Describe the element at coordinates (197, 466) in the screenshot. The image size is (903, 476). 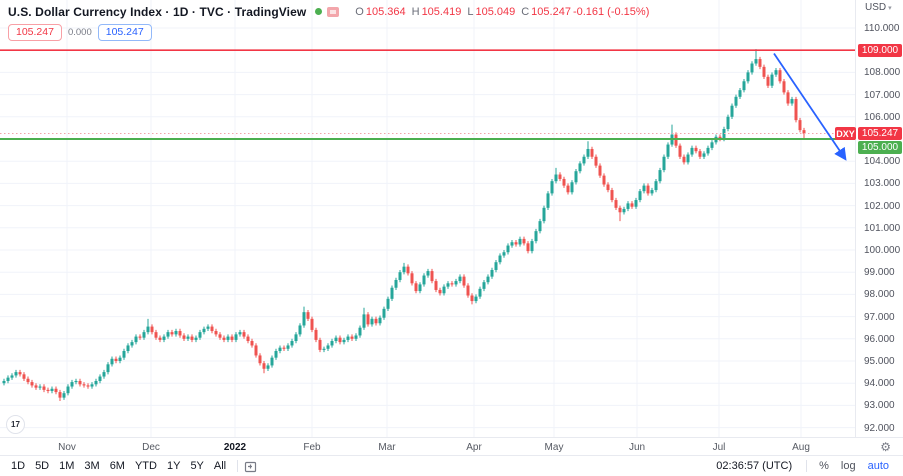
I see `range-button-5y: 5Y` at that location.